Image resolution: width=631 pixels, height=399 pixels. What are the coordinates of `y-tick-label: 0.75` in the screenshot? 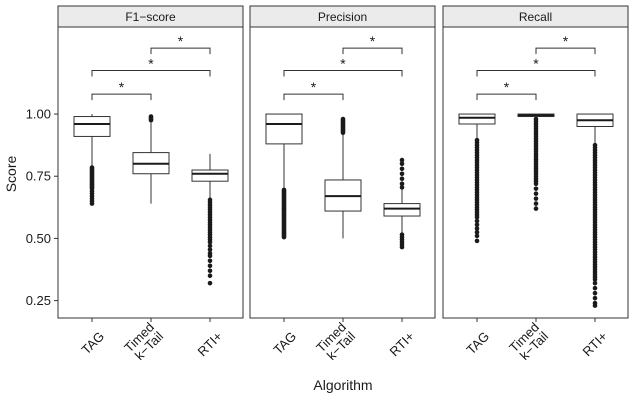 It's located at (38, 176).